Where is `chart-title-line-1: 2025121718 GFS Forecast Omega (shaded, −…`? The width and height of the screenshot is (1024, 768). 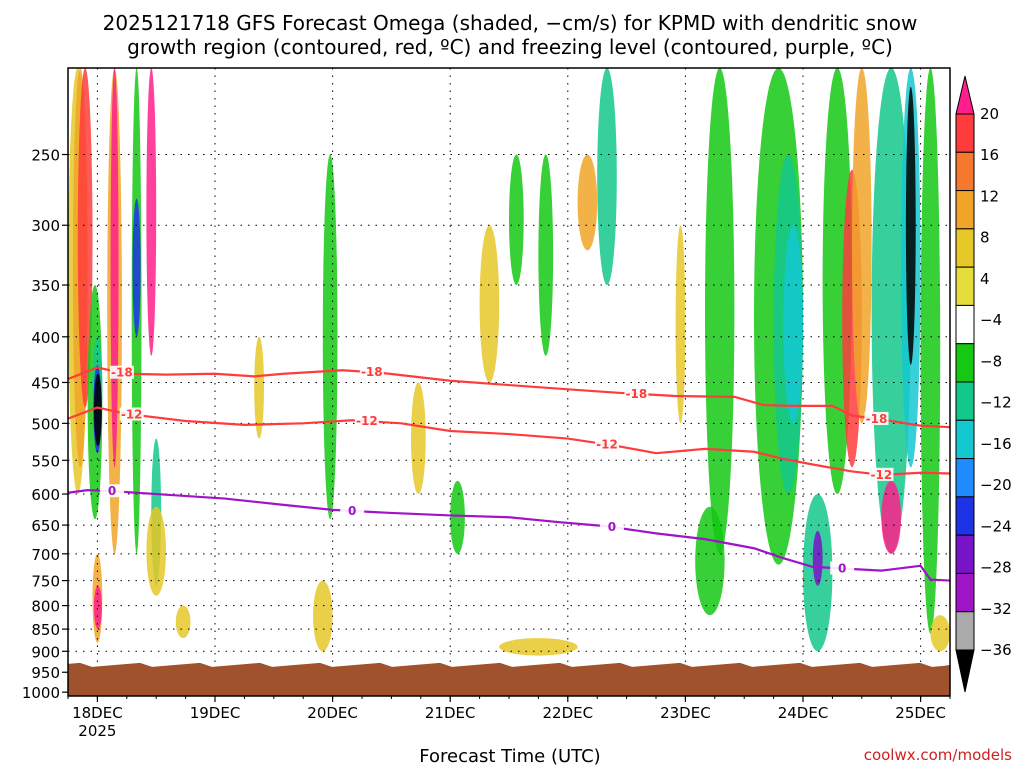 chart-title-line-1: 2025121718 GFS Forecast Omega (shaded, −… is located at coordinates (510, 23).